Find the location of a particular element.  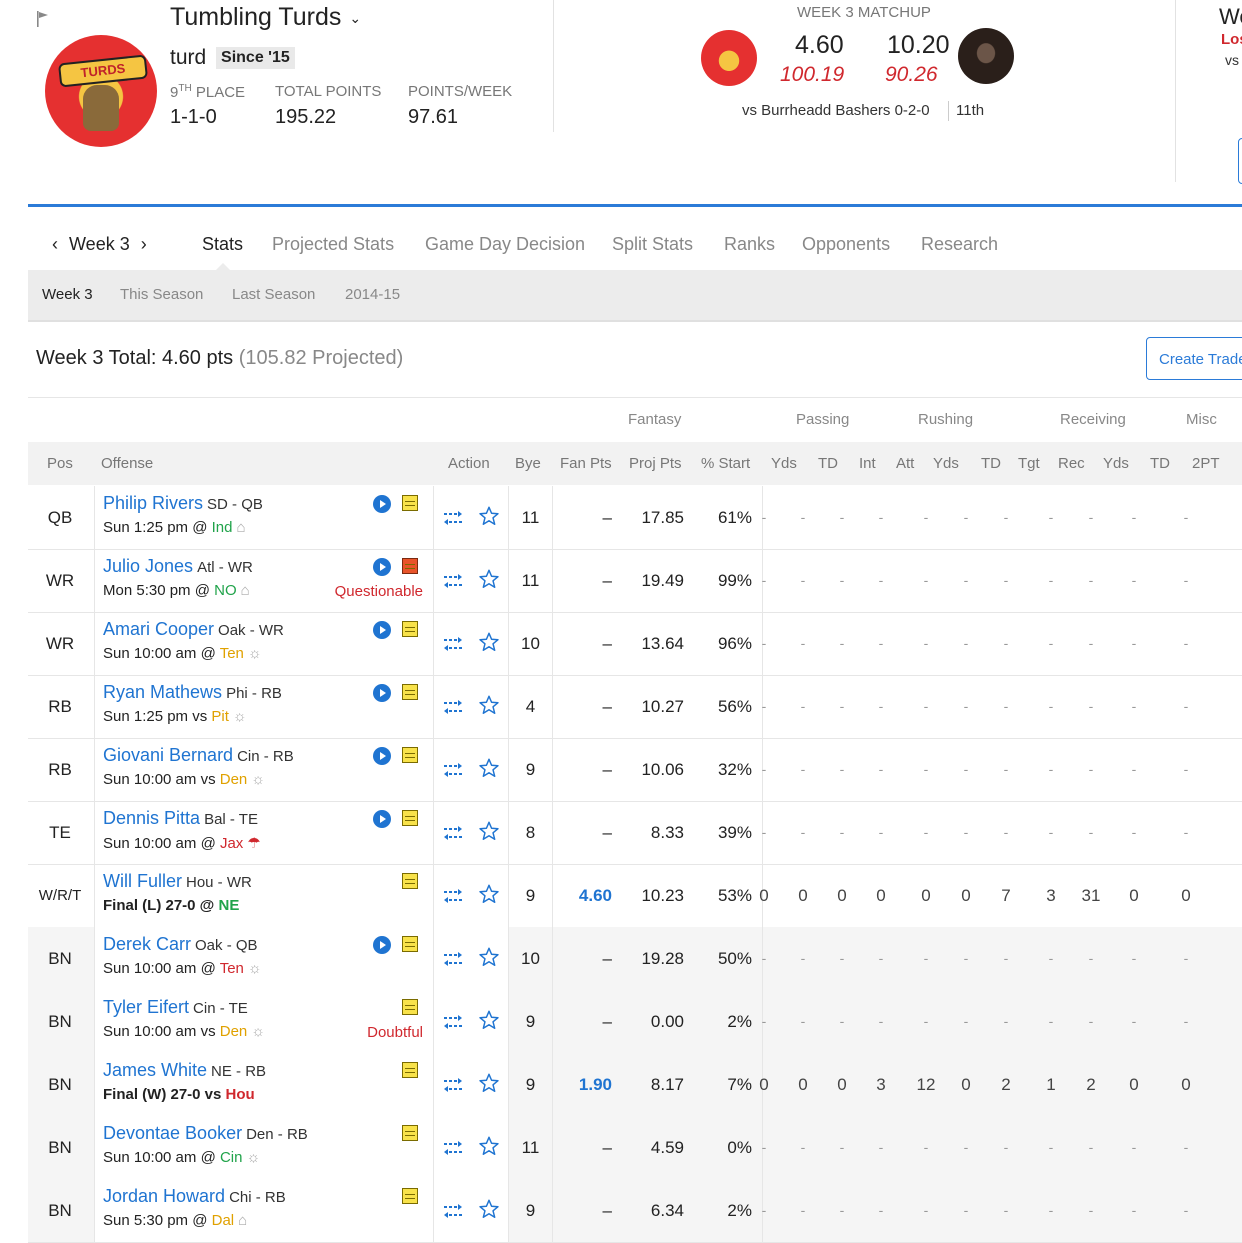

opponent-team: Pit is located at coordinates (220, 716).